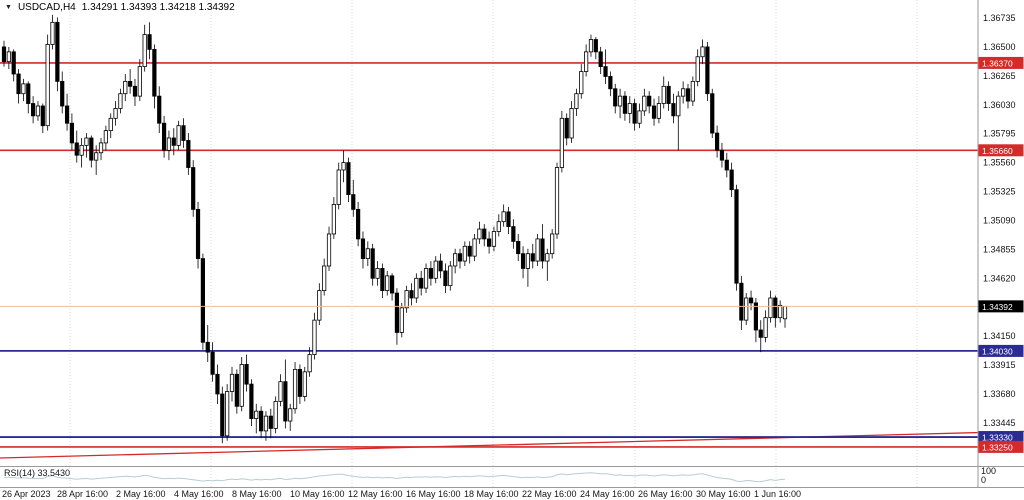  Describe the element at coordinates (999, 423) in the screenshot. I see `price-tick-label: 1.33445` at that location.